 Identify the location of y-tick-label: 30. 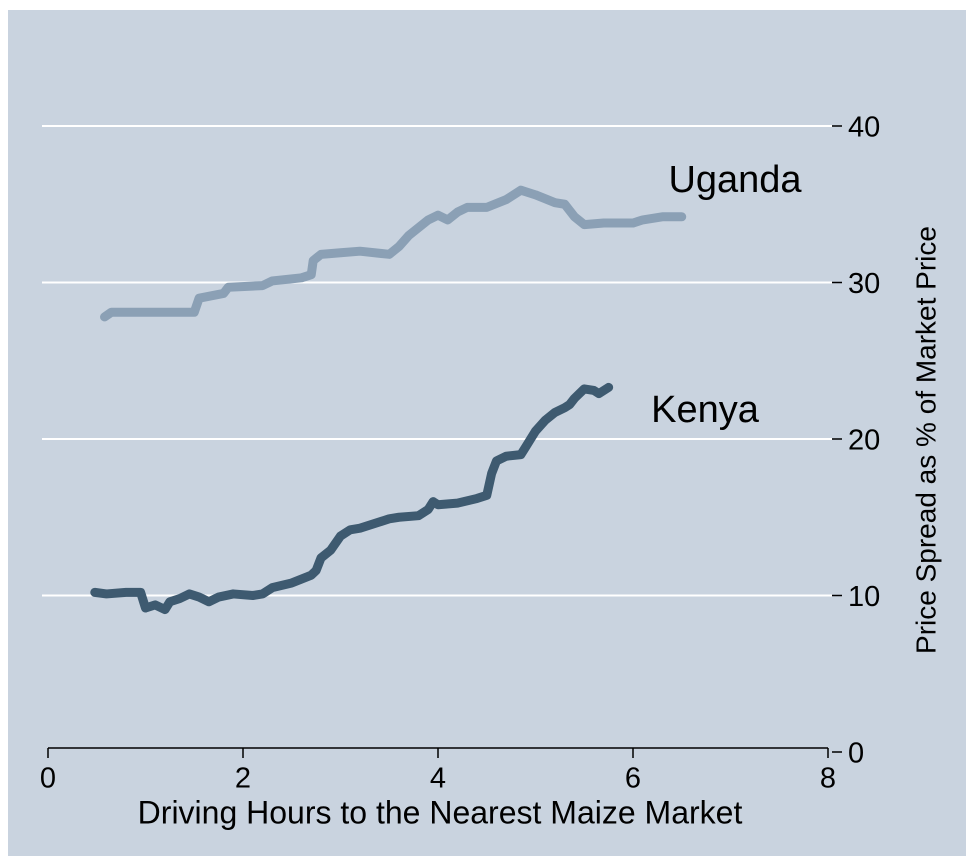
(864, 284).